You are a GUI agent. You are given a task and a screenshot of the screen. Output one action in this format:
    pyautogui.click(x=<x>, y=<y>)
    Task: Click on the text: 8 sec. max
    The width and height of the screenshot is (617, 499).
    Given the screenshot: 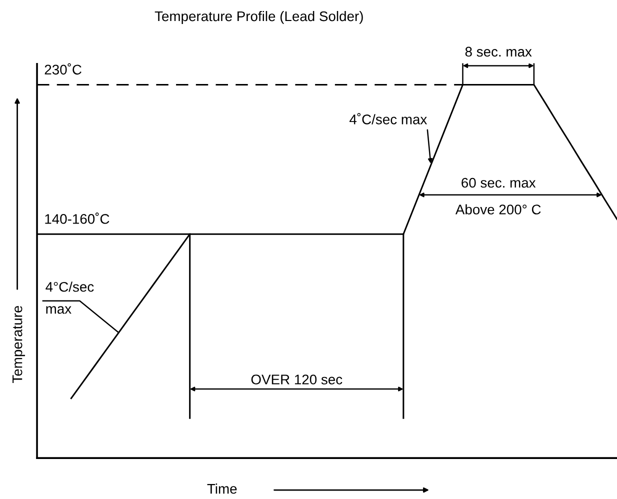 What is the action you would take?
    pyautogui.click(x=498, y=51)
    